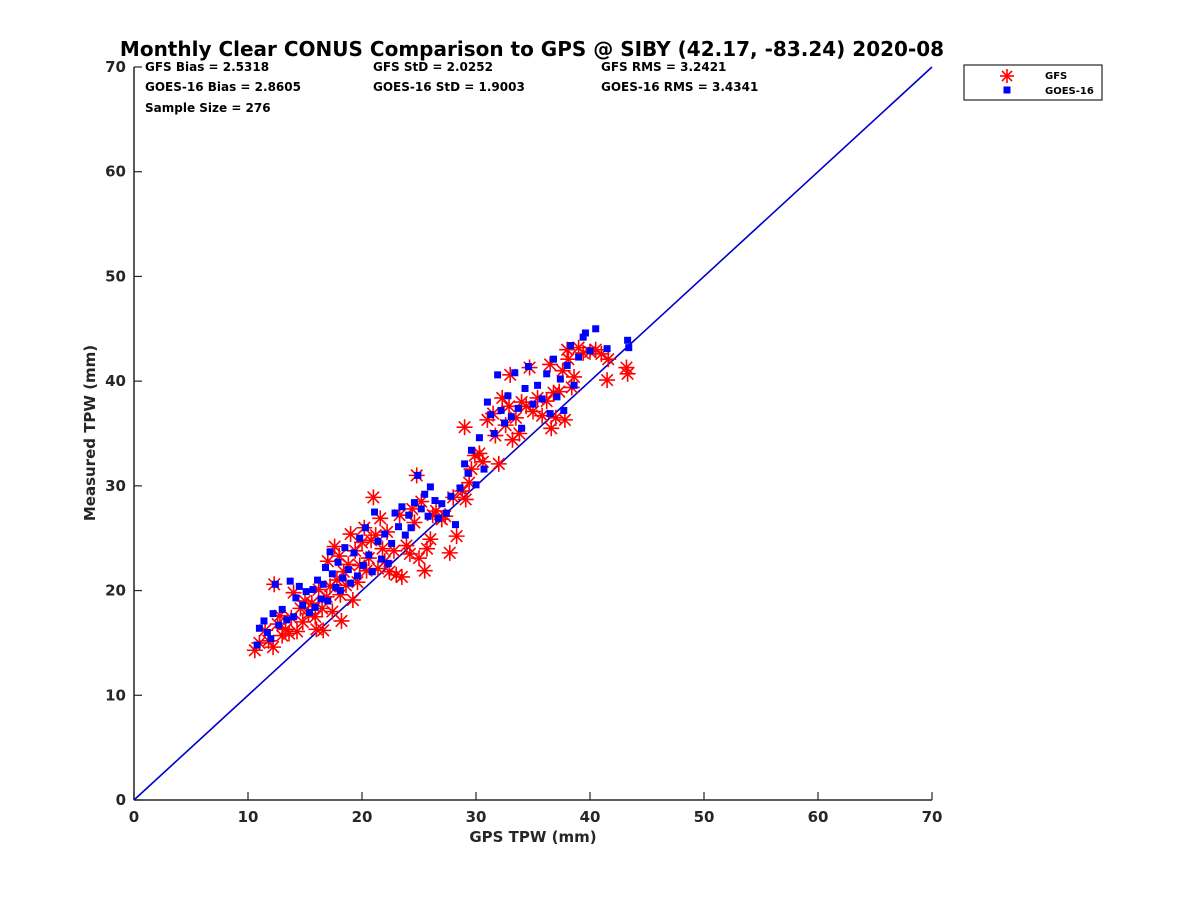  Describe the element at coordinates (115, 591) in the screenshot. I see `y-tick-label: 20` at that location.